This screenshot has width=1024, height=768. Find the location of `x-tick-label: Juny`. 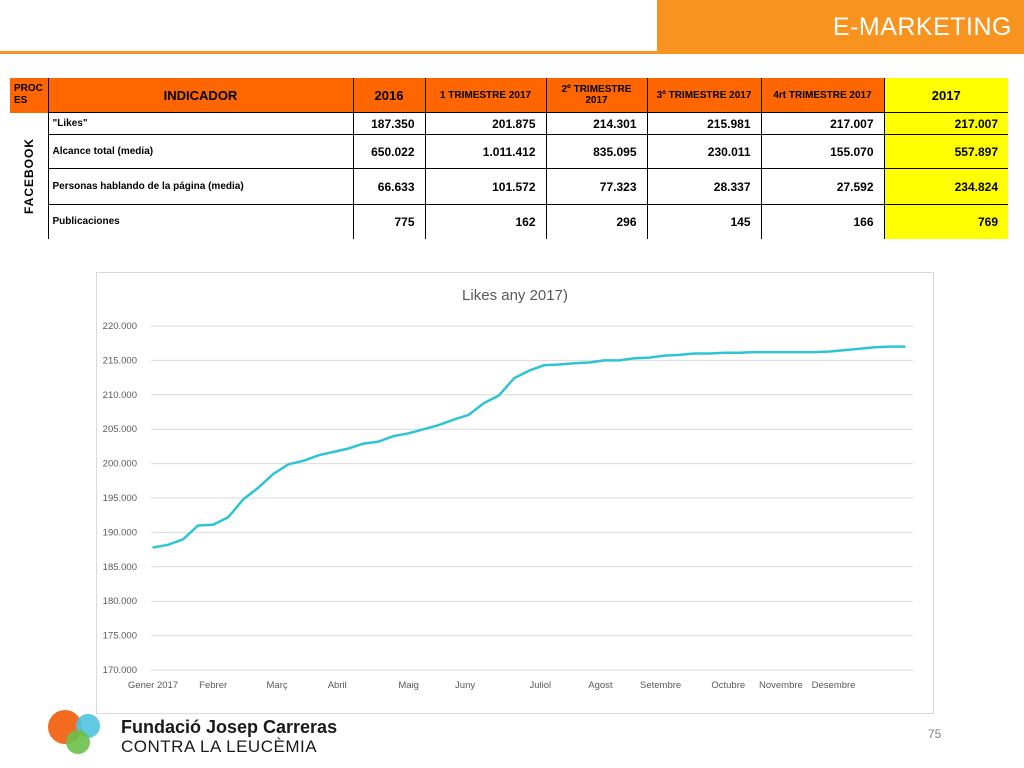

x-tick-label: Juny is located at coordinates (465, 685).